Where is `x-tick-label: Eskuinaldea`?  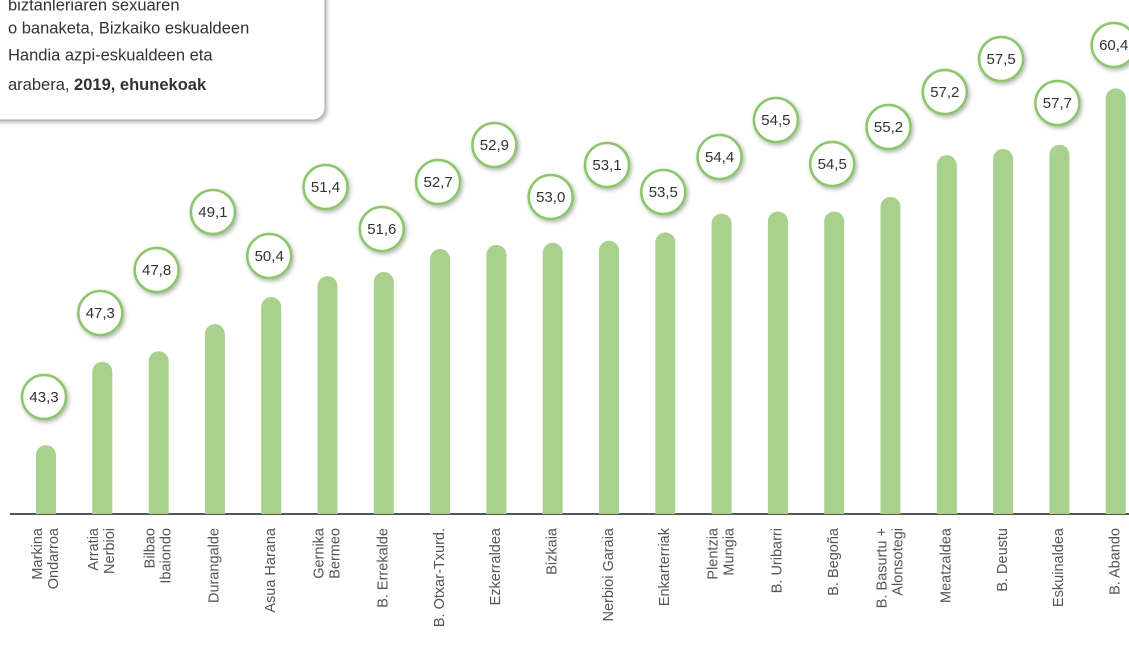
x-tick-label: Eskuinaldea is located at coordinates (1059, 567).